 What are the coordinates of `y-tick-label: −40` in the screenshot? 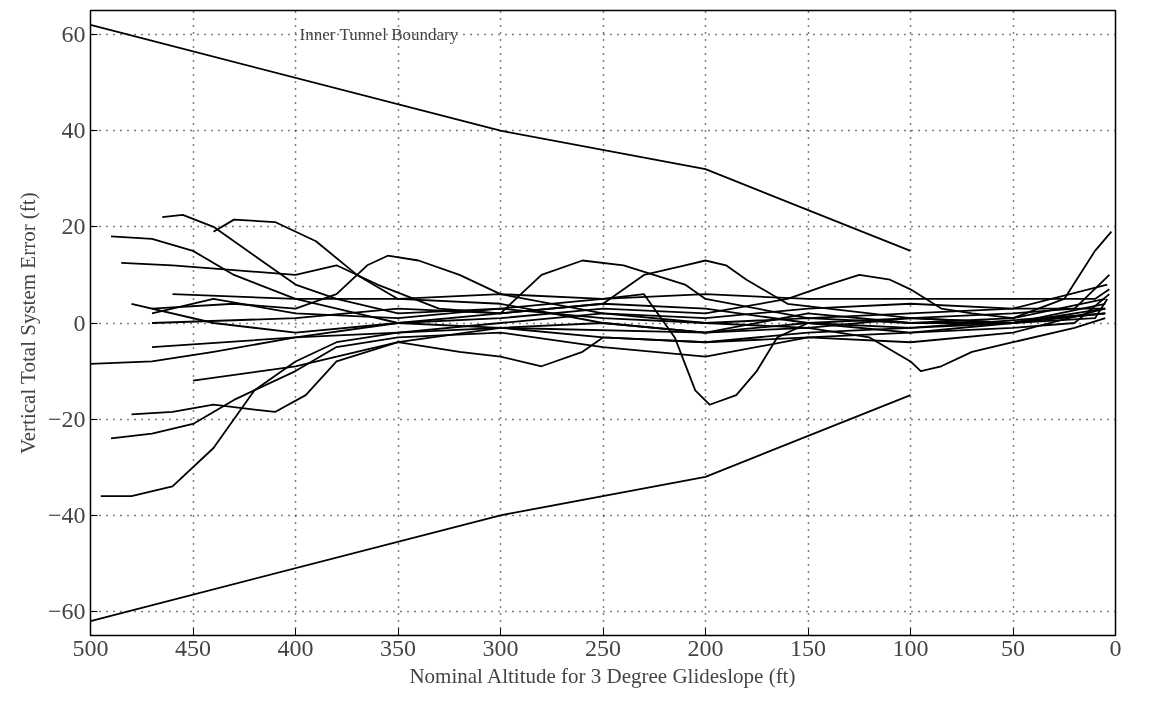 It's located at (66, 514).